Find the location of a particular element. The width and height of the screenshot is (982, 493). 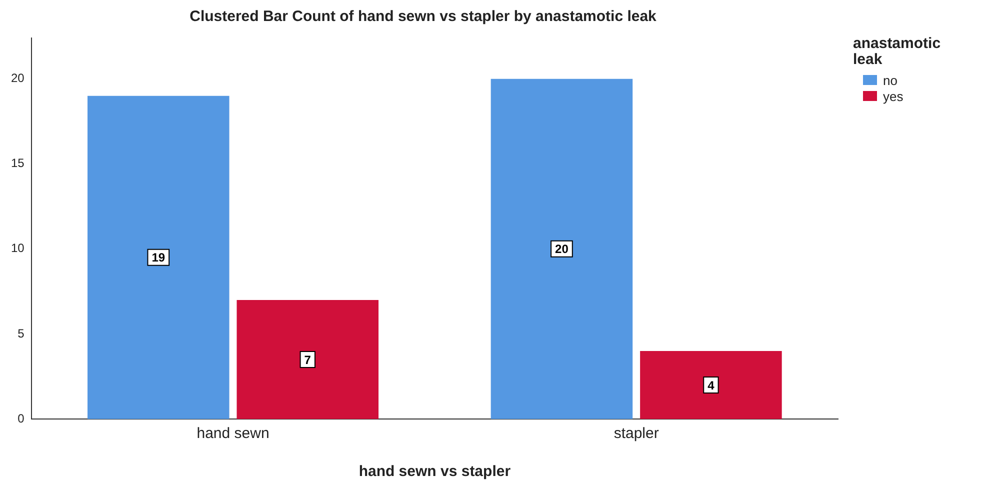

data-label: 19 is located at coordinates (159, 257).